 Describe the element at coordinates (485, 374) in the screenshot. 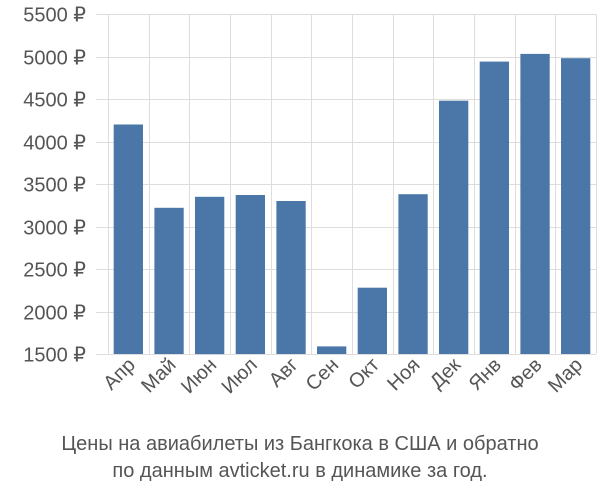

I see `x-tick-label: Янв` at that location.